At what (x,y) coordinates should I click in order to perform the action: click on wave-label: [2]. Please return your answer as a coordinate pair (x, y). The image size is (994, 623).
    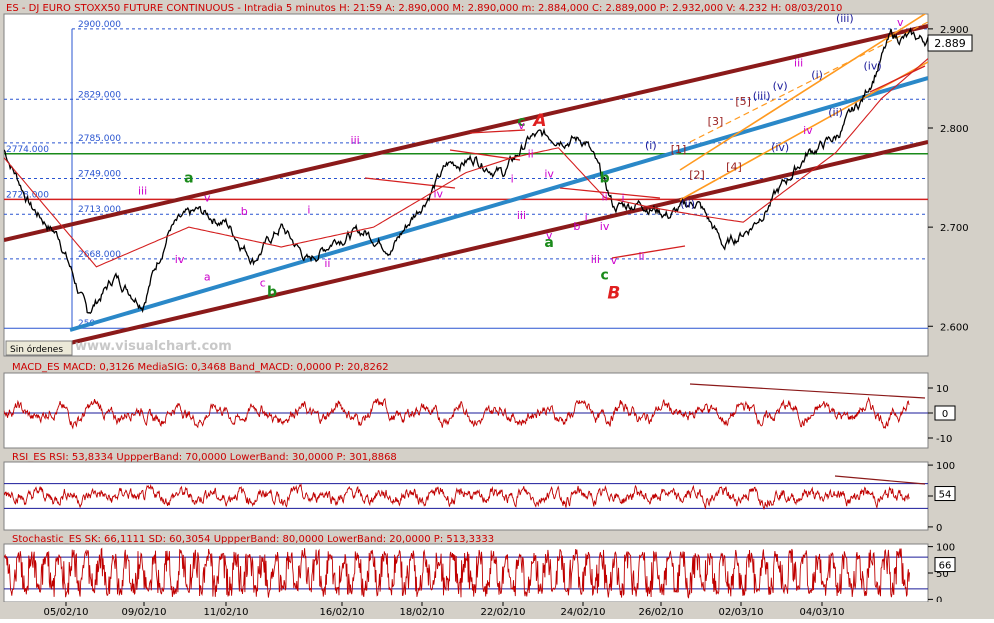
    Looking at the image, I should click on (697, 175).